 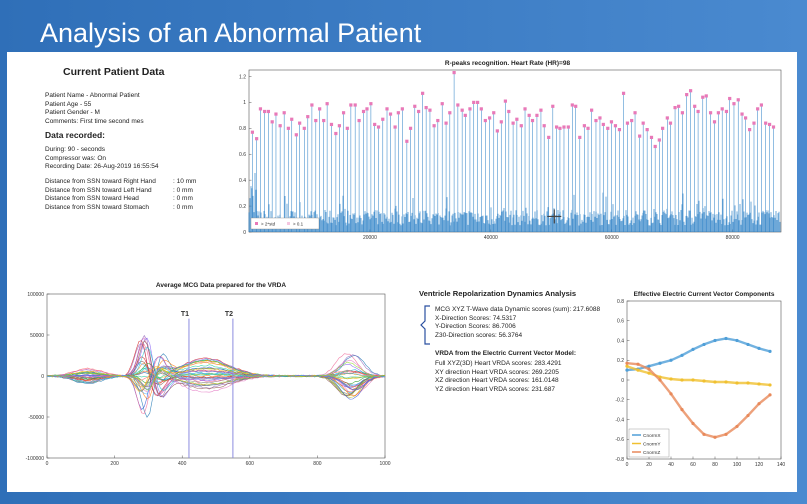 What do you see at coordinates (497, 381) in the screenshot?
I see `vrda-xz-score: XZ direction Heart VRDA scores: 161.0148` at bounding box center [497, 381].